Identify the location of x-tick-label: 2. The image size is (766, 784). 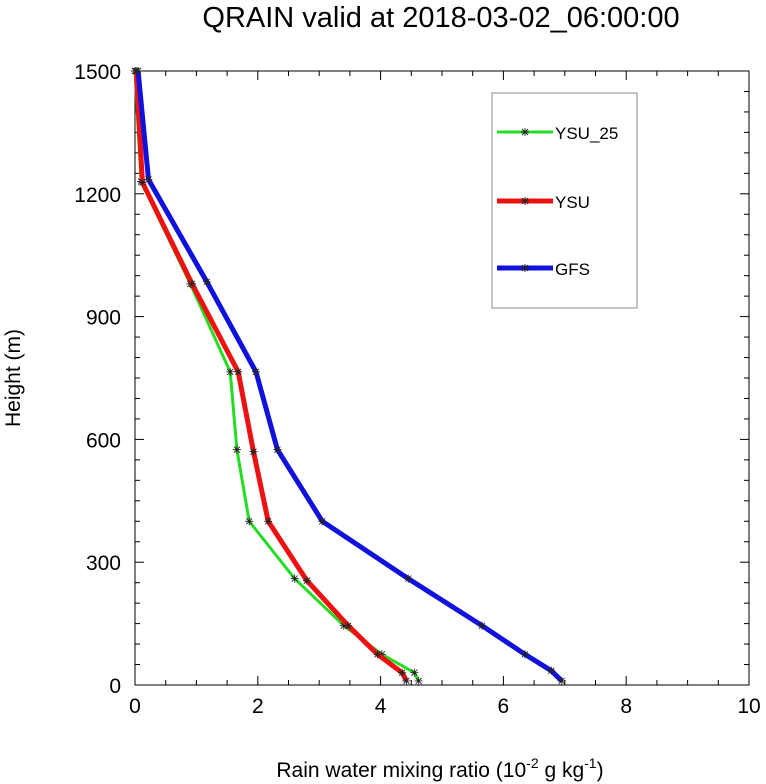
(258, 706).